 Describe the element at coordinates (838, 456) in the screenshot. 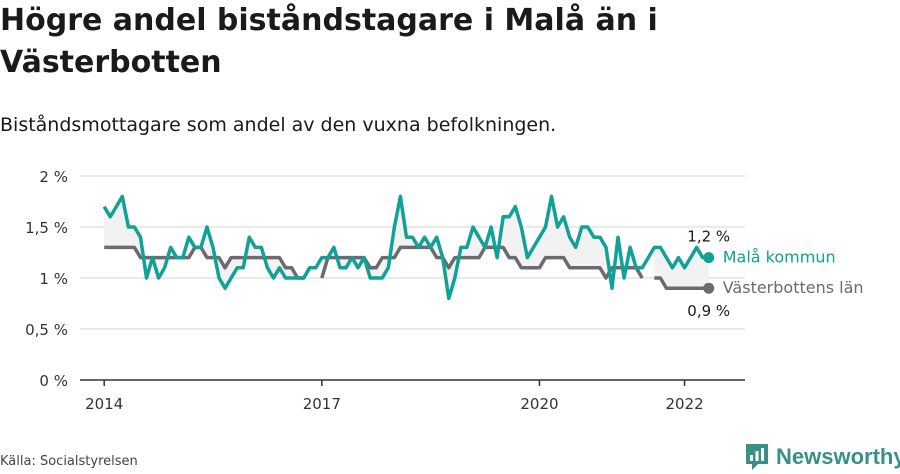

I see `brand-name: Newsworthy` at that location.